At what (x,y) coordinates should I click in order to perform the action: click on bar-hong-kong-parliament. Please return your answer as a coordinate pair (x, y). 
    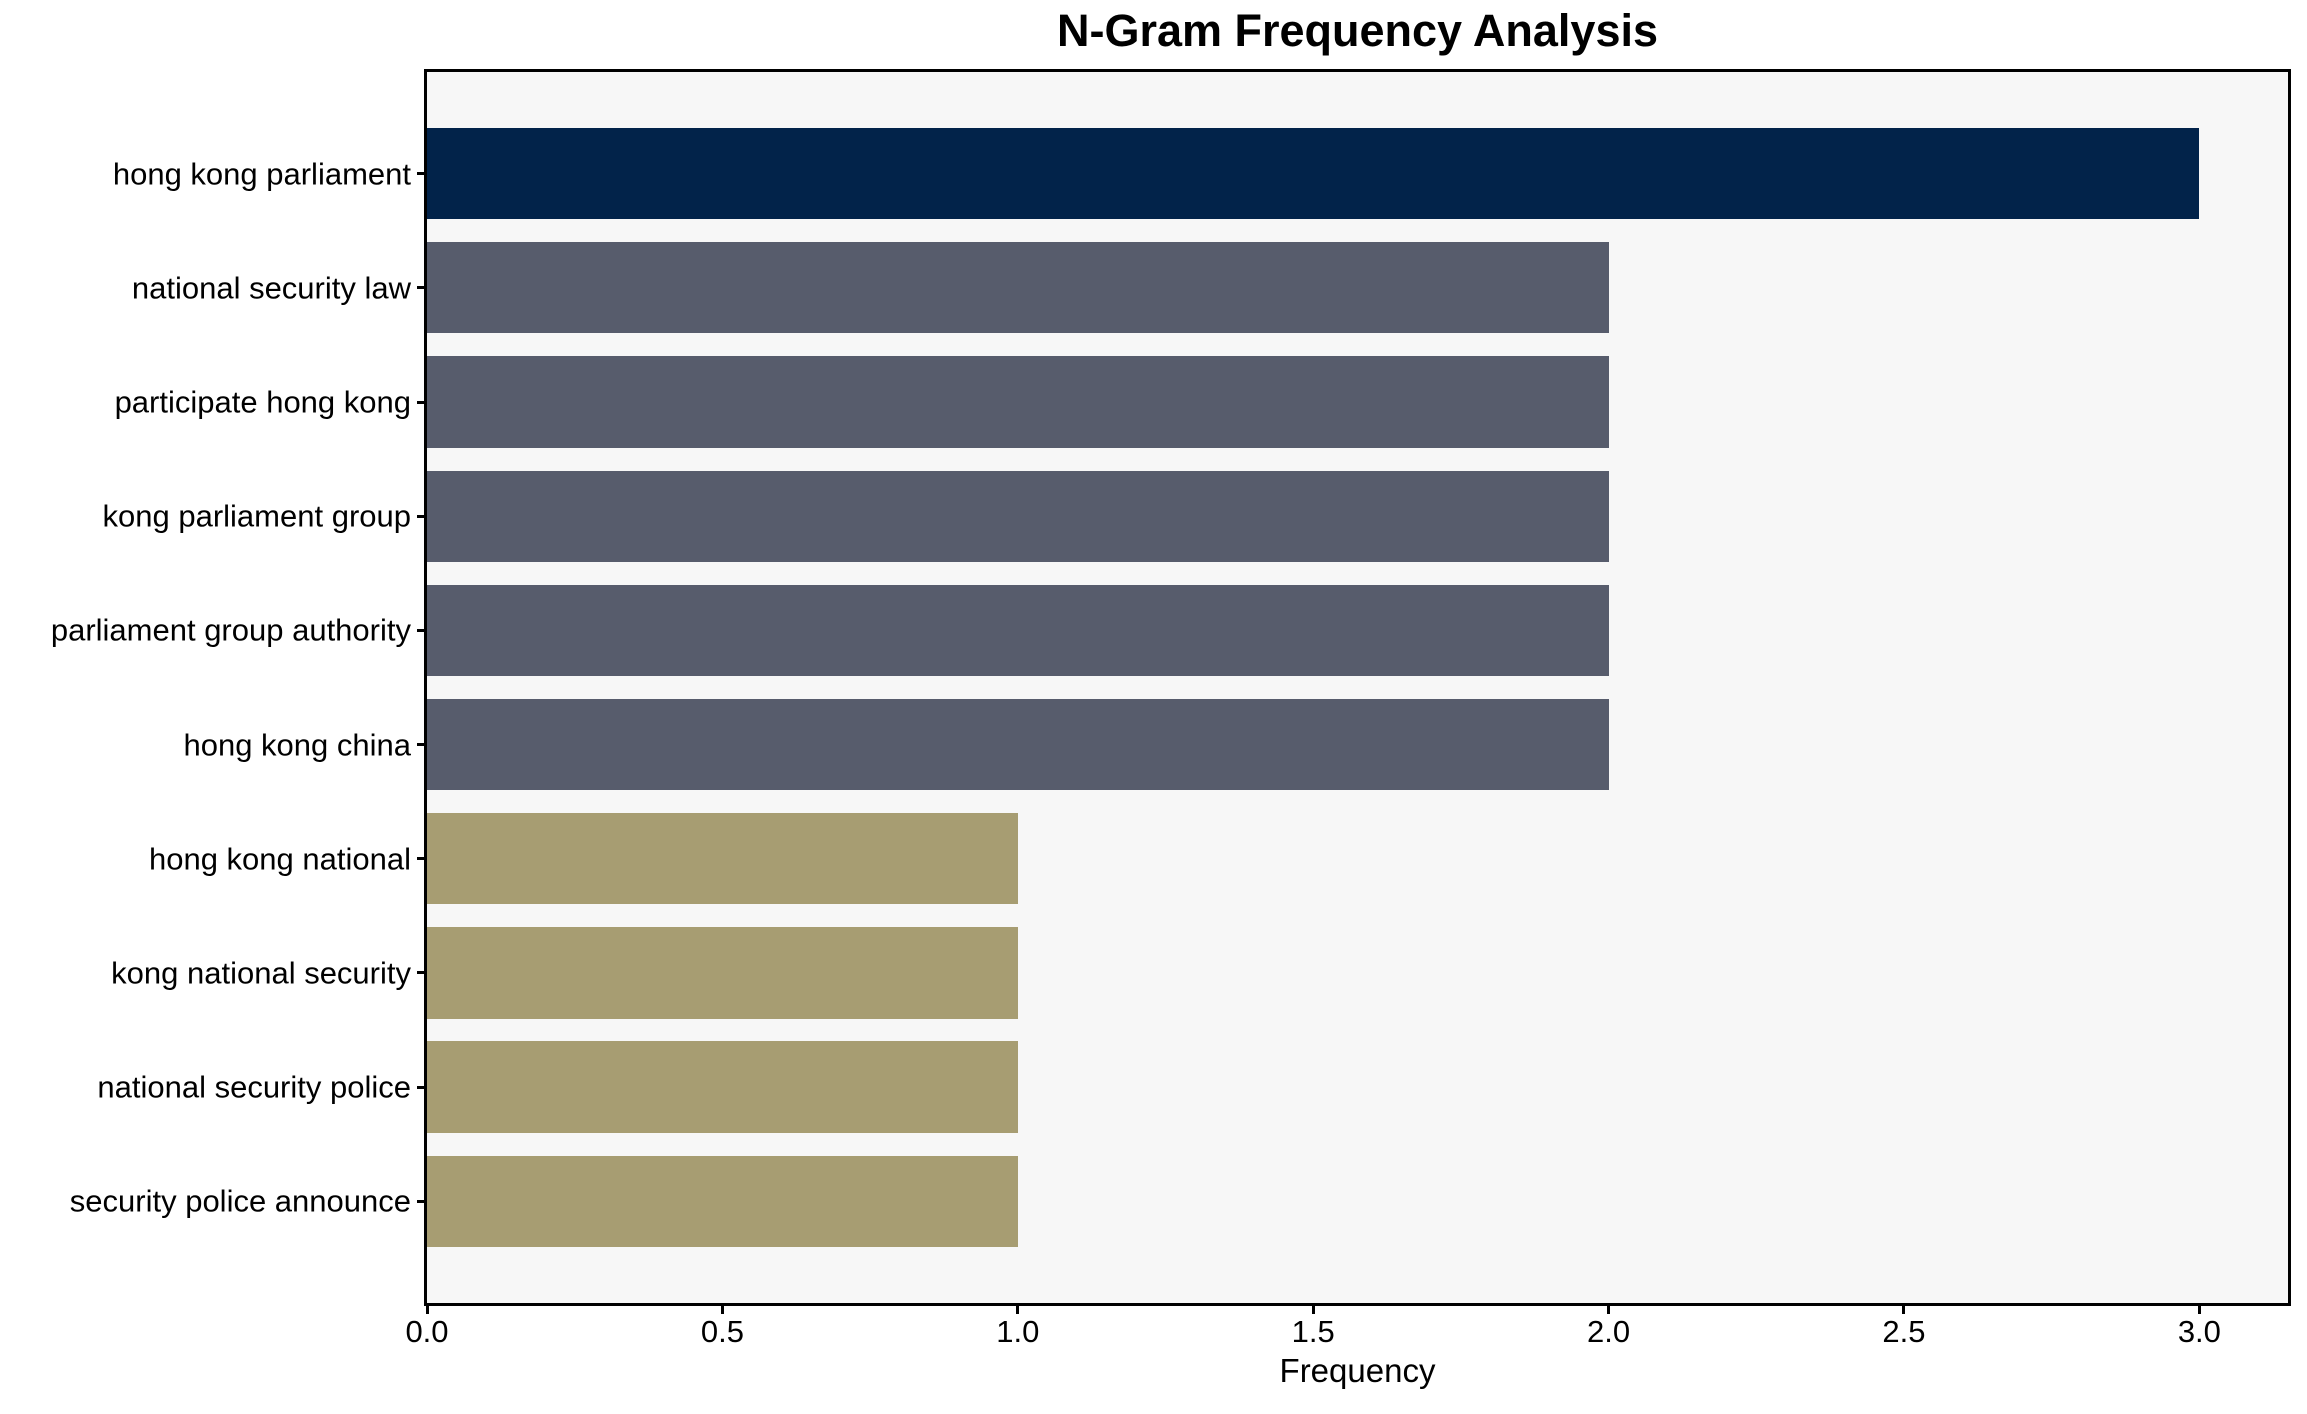
    Looking at the image, I should click on (1313, 173).